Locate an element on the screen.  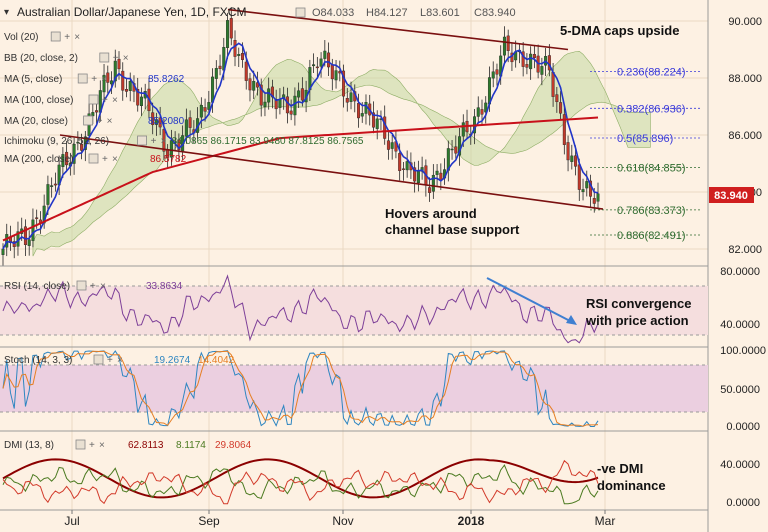
last-price-badge is located at coordinates (731, 195).